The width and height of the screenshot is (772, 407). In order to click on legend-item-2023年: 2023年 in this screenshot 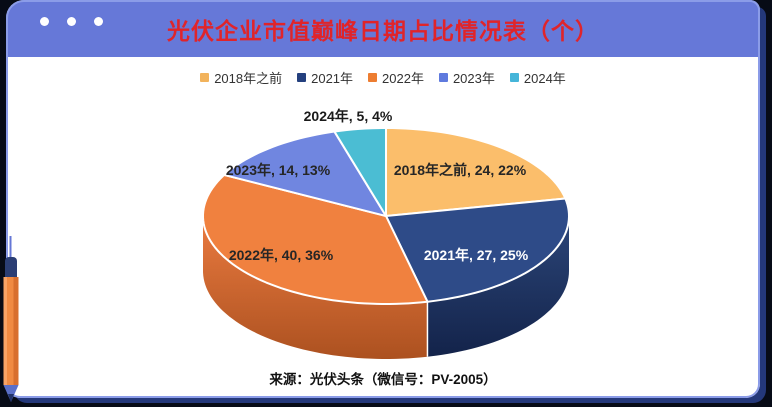, I will do `click(466, 77)`.